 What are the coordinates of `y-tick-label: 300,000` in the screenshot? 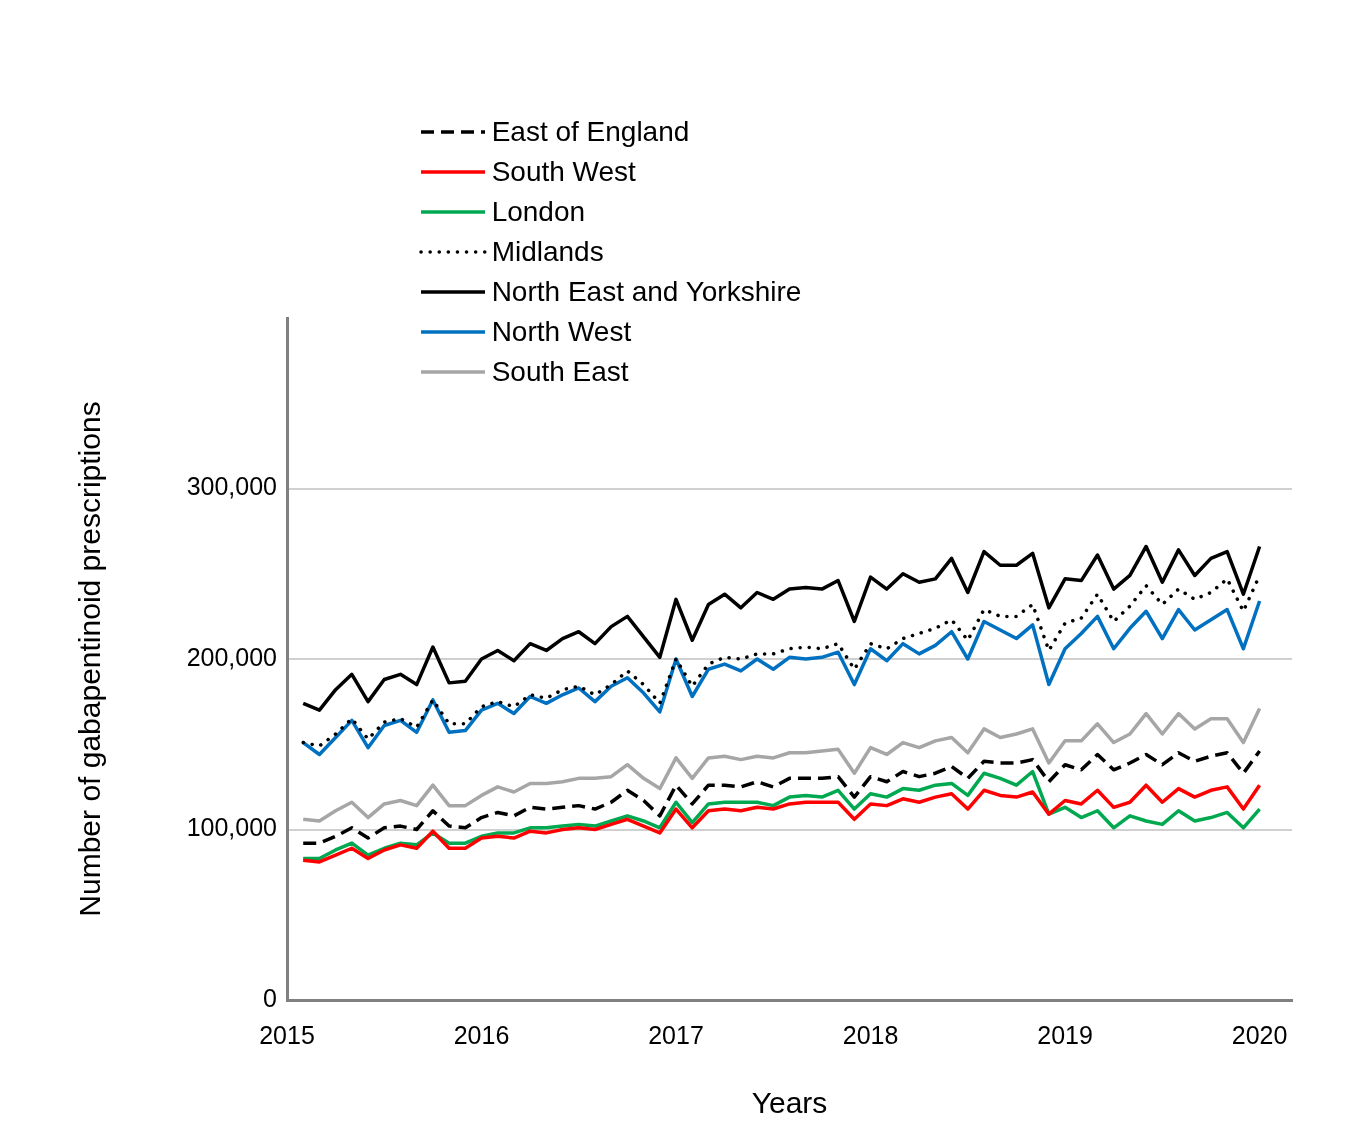 It's located at (231, 486).